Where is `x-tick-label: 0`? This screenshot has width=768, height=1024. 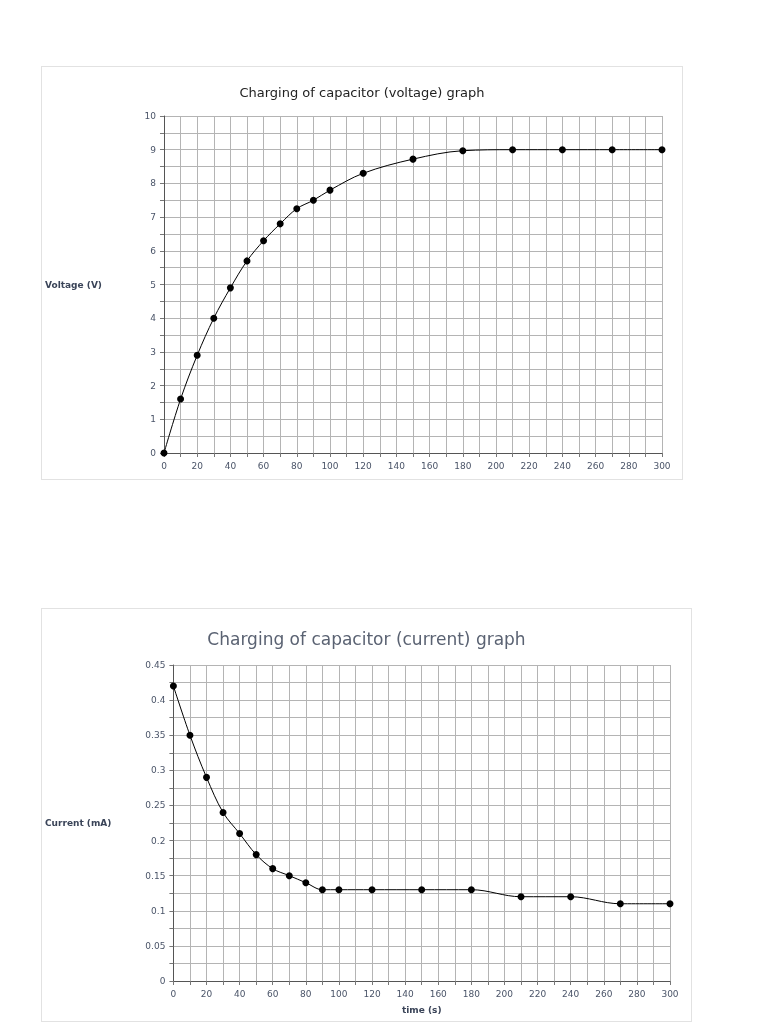 x-tick-label: 0 is located at coordinates (173, 993).